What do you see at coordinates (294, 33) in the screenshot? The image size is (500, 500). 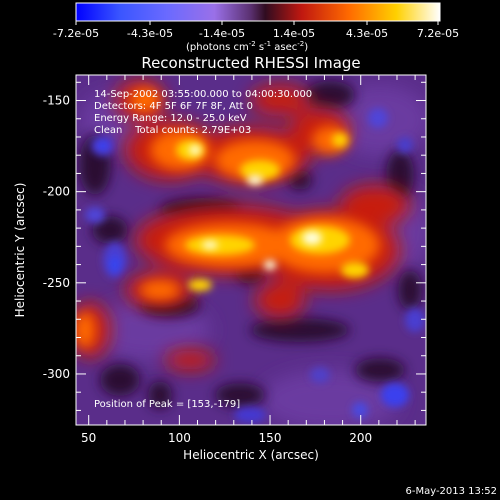 I see `colorbar-tick-label: 1.4e-05` at bounding box center [294, 33].